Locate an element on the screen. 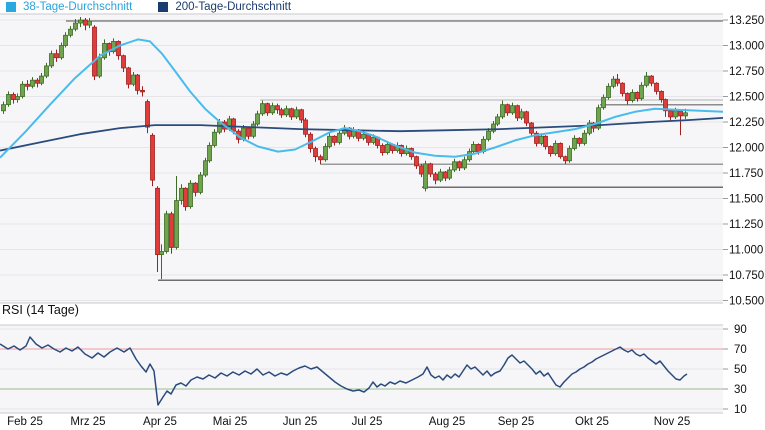 The image size is (765, 430). y-axis-label: 10.750 is located at coordinates (746, 276).